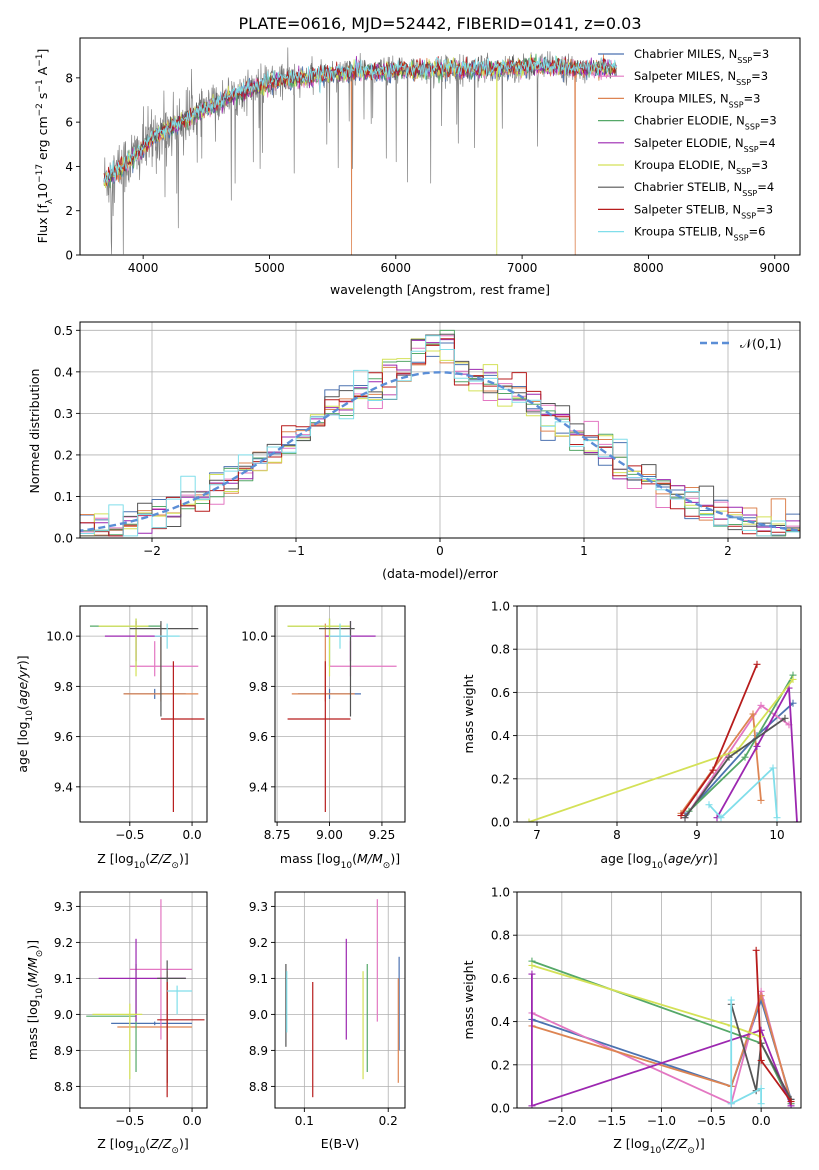 This screenshot has width=819, height=1170. I want to click on legend-name: Chabrier ELODIE, N, so click(689, 121).